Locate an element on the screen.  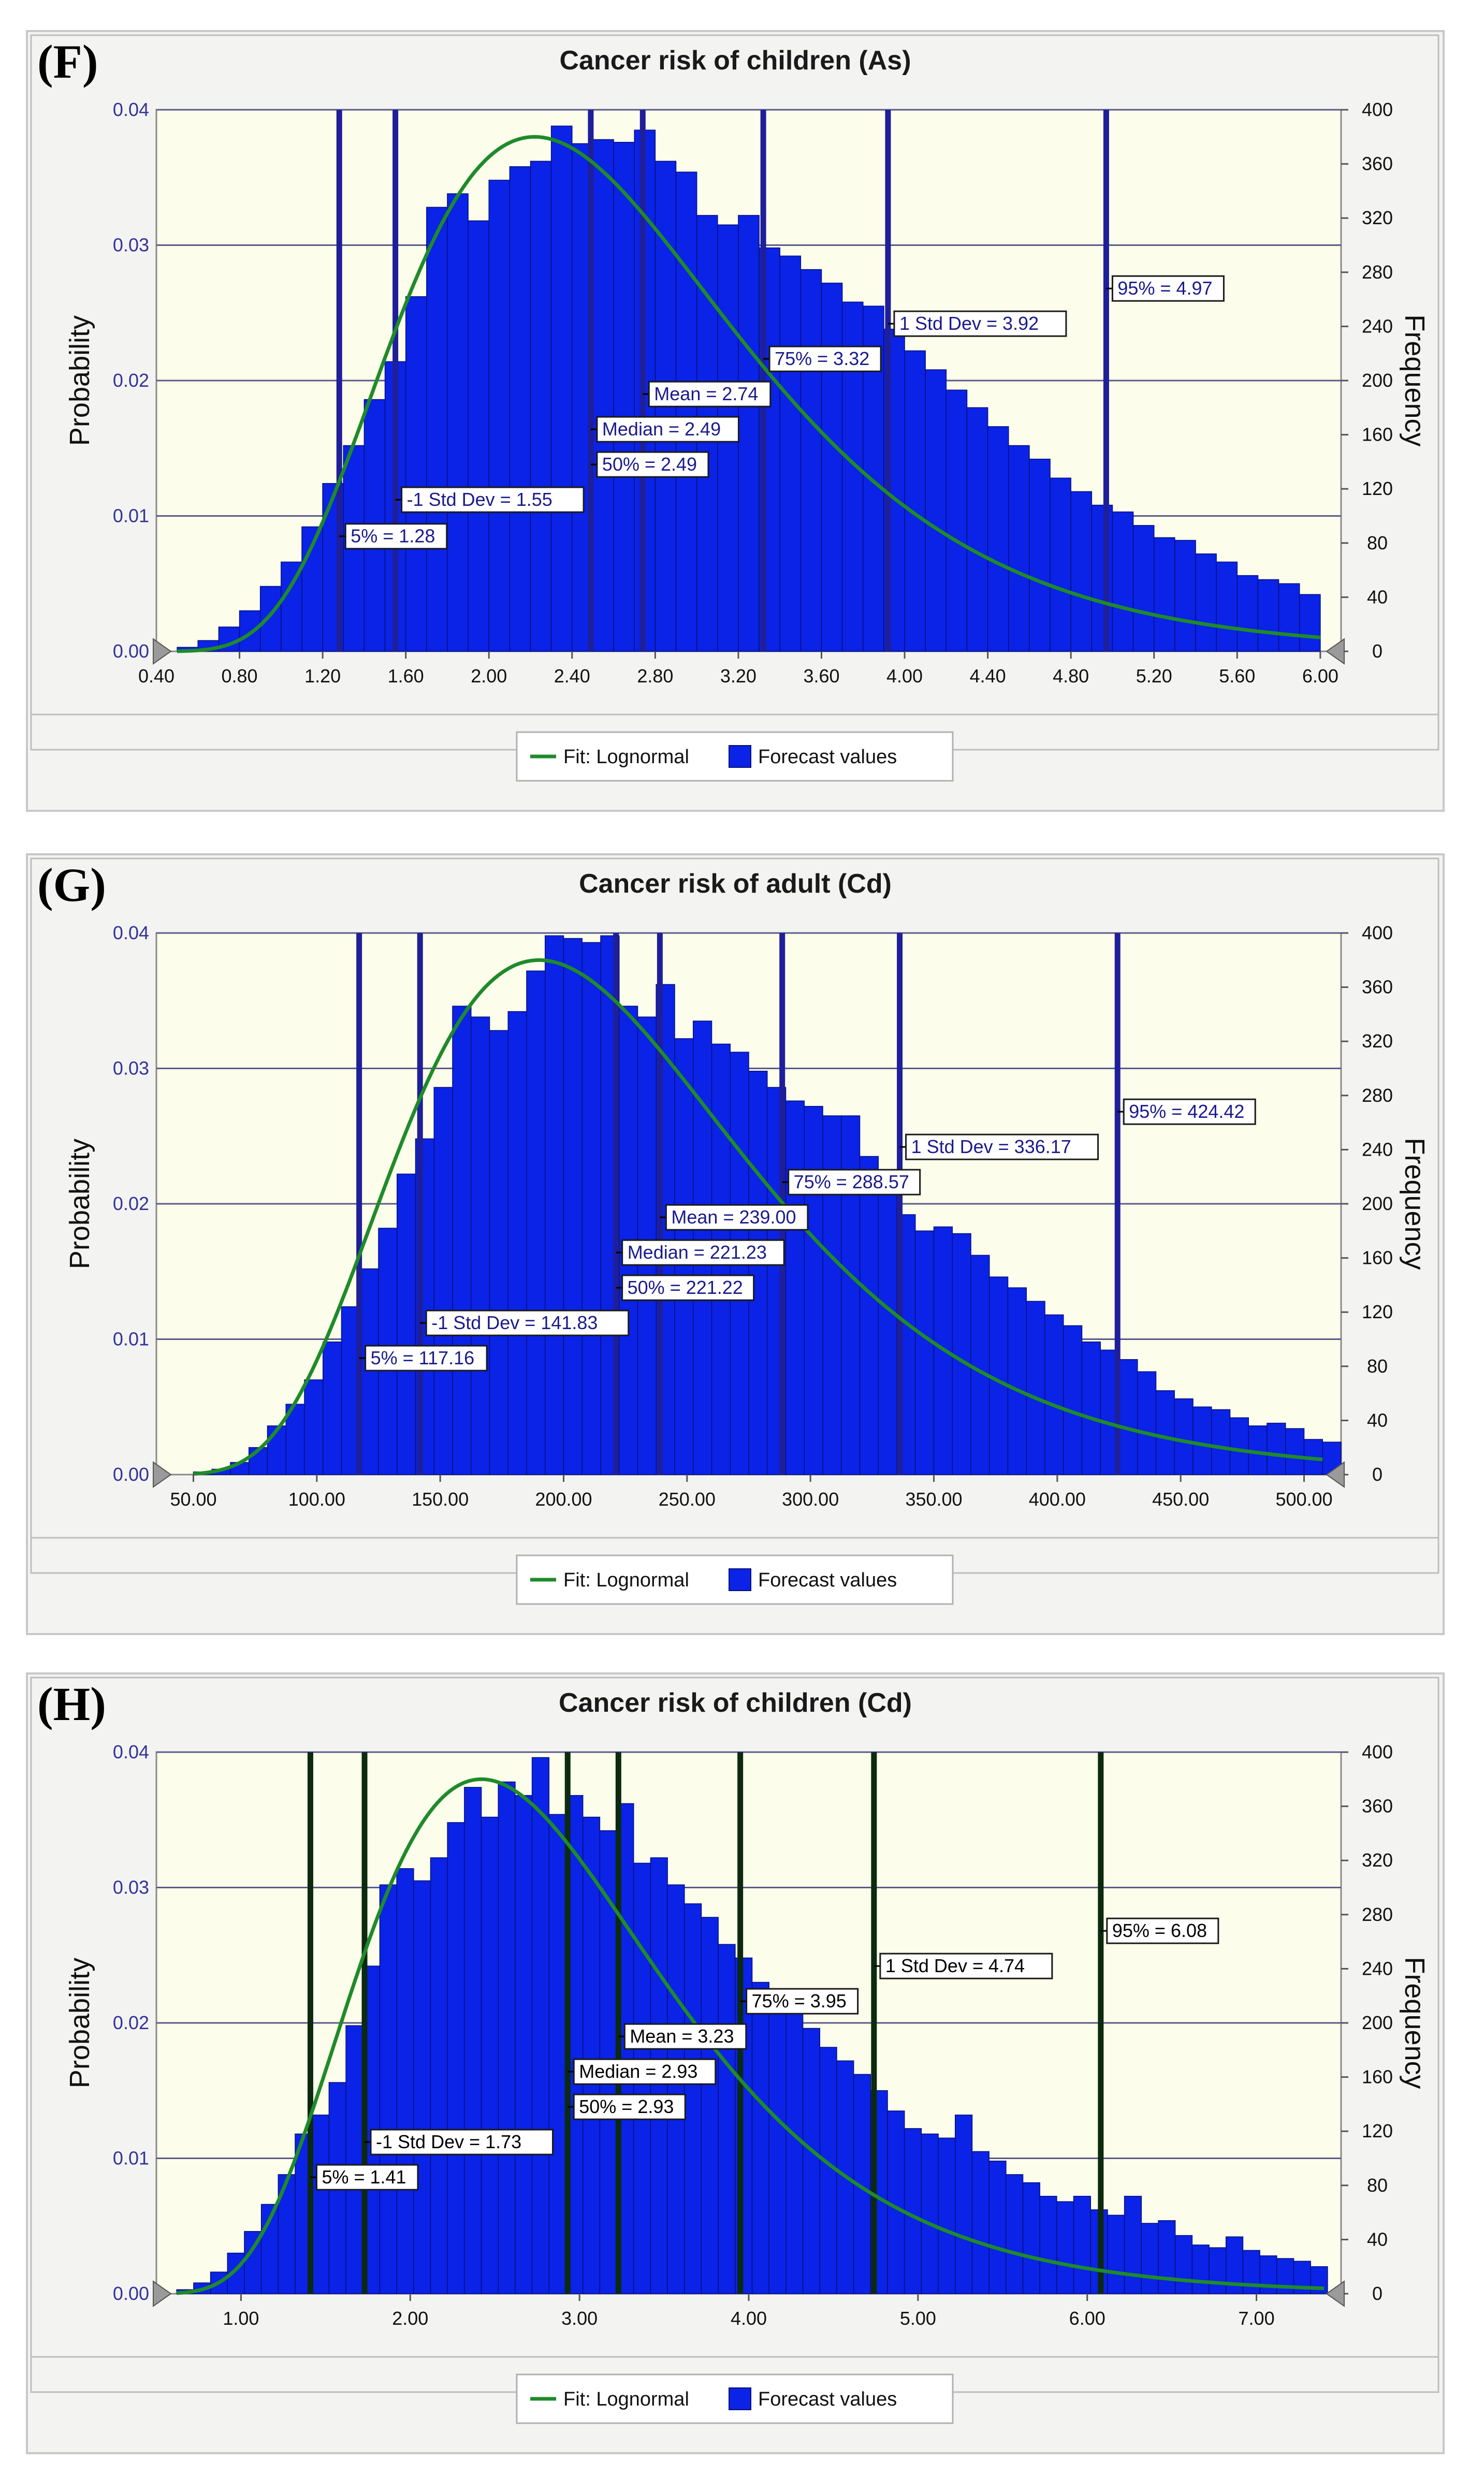
marker-label: 95% = 6.08 is located at coordinates (1159, 1930).